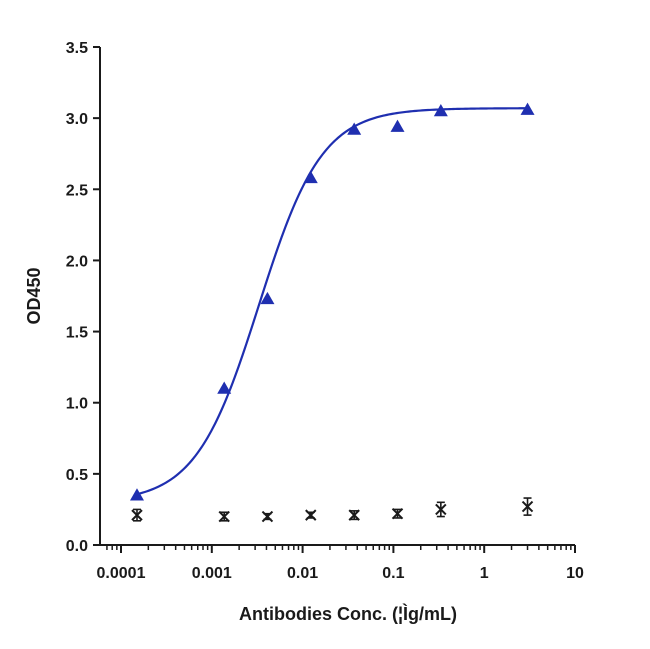 This screenshot has height=649, width=650. Describe the element at coordinates (77, 404) in the screenshot. I see `y-tick-label: 1.0` at that location.